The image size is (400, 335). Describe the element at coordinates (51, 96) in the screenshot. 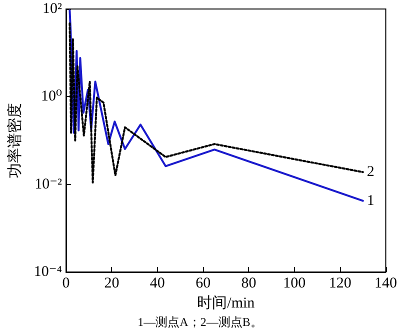

I see `y-tick-label: 10⁰` at that location.